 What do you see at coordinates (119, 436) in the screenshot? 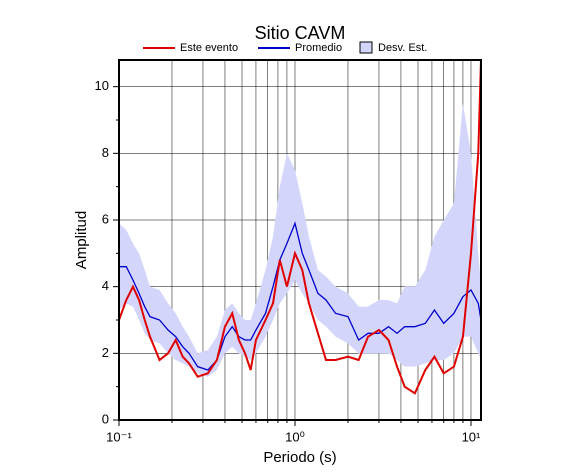
I see `x-tick-label: 10⁻¹` at bounding box center [119, 436].